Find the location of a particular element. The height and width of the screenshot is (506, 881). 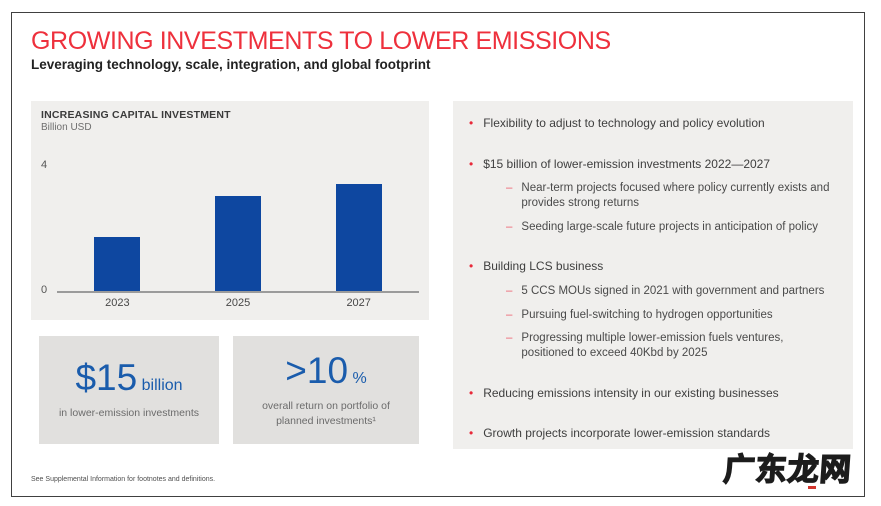

watermark-red-mark is located at coordinates (812, 487).